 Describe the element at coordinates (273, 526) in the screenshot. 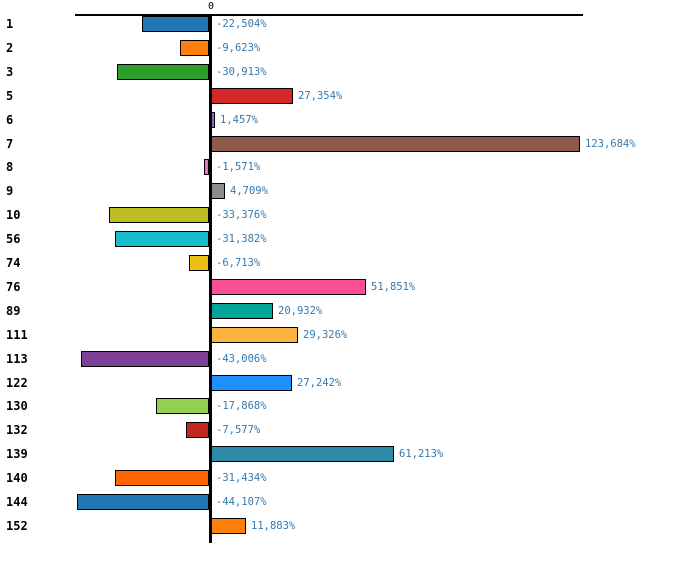

I see `value-label: 11,883%` at that location.